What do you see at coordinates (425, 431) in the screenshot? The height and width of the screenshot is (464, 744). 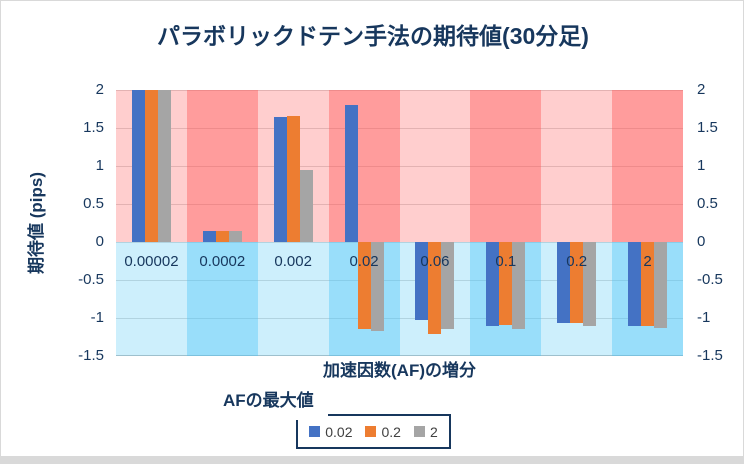 I see `legend-item: 2` at bounding box center [425, 431].